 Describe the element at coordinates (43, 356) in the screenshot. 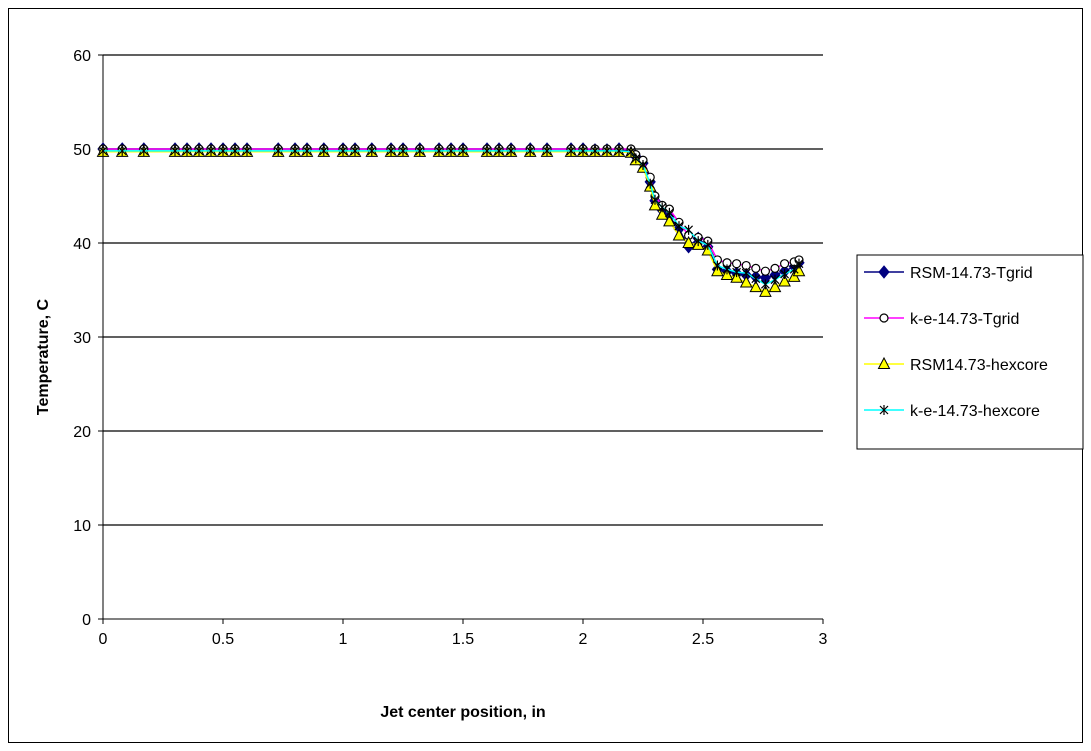

I see `y-axis-title: Temperature, C` at that location.